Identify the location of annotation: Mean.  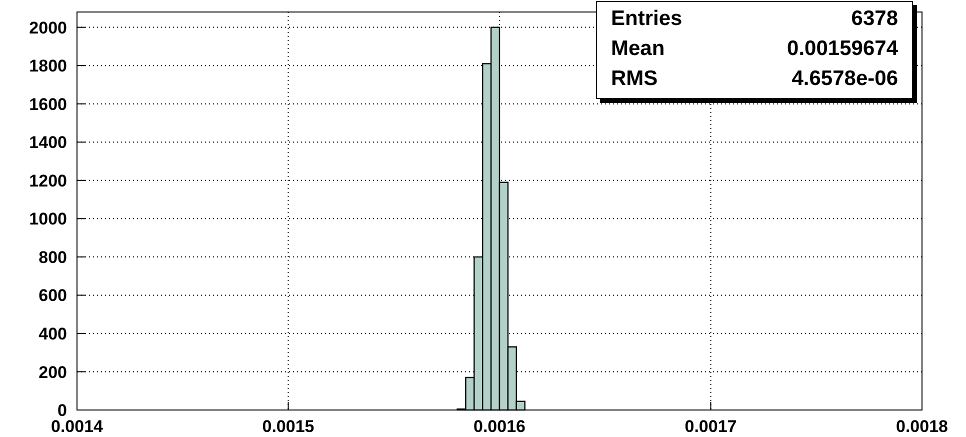
(638, 49).